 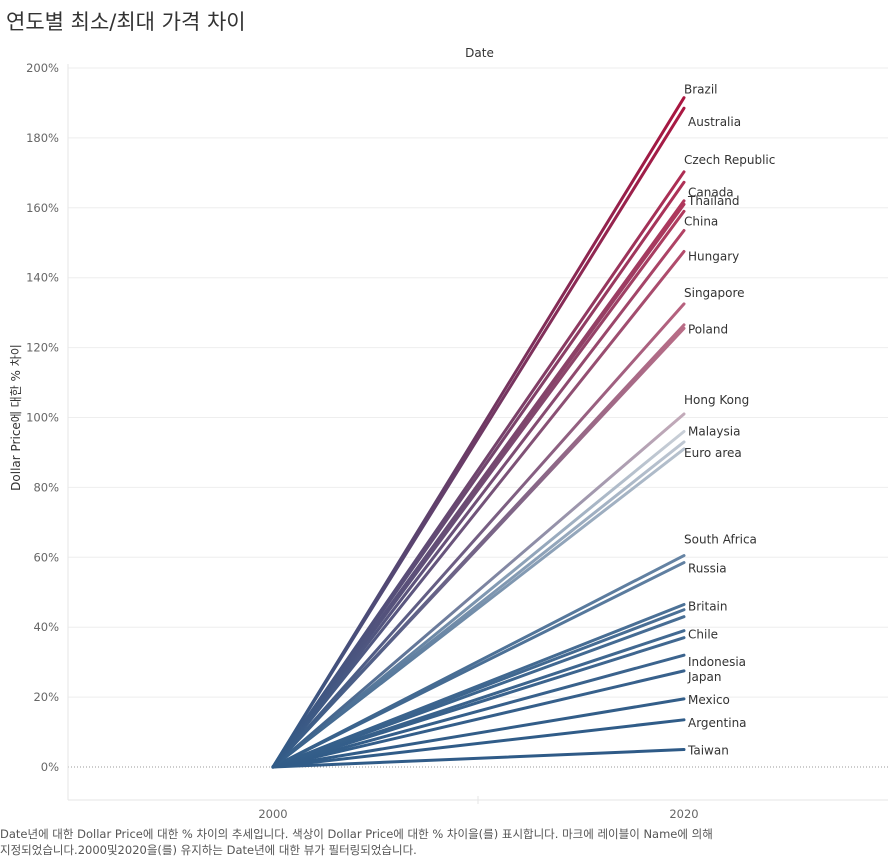 What do you see at coordinates (42, 278) in the screenshot?
I see `y-tick-label: 140%` at bounding box center [42, 278].